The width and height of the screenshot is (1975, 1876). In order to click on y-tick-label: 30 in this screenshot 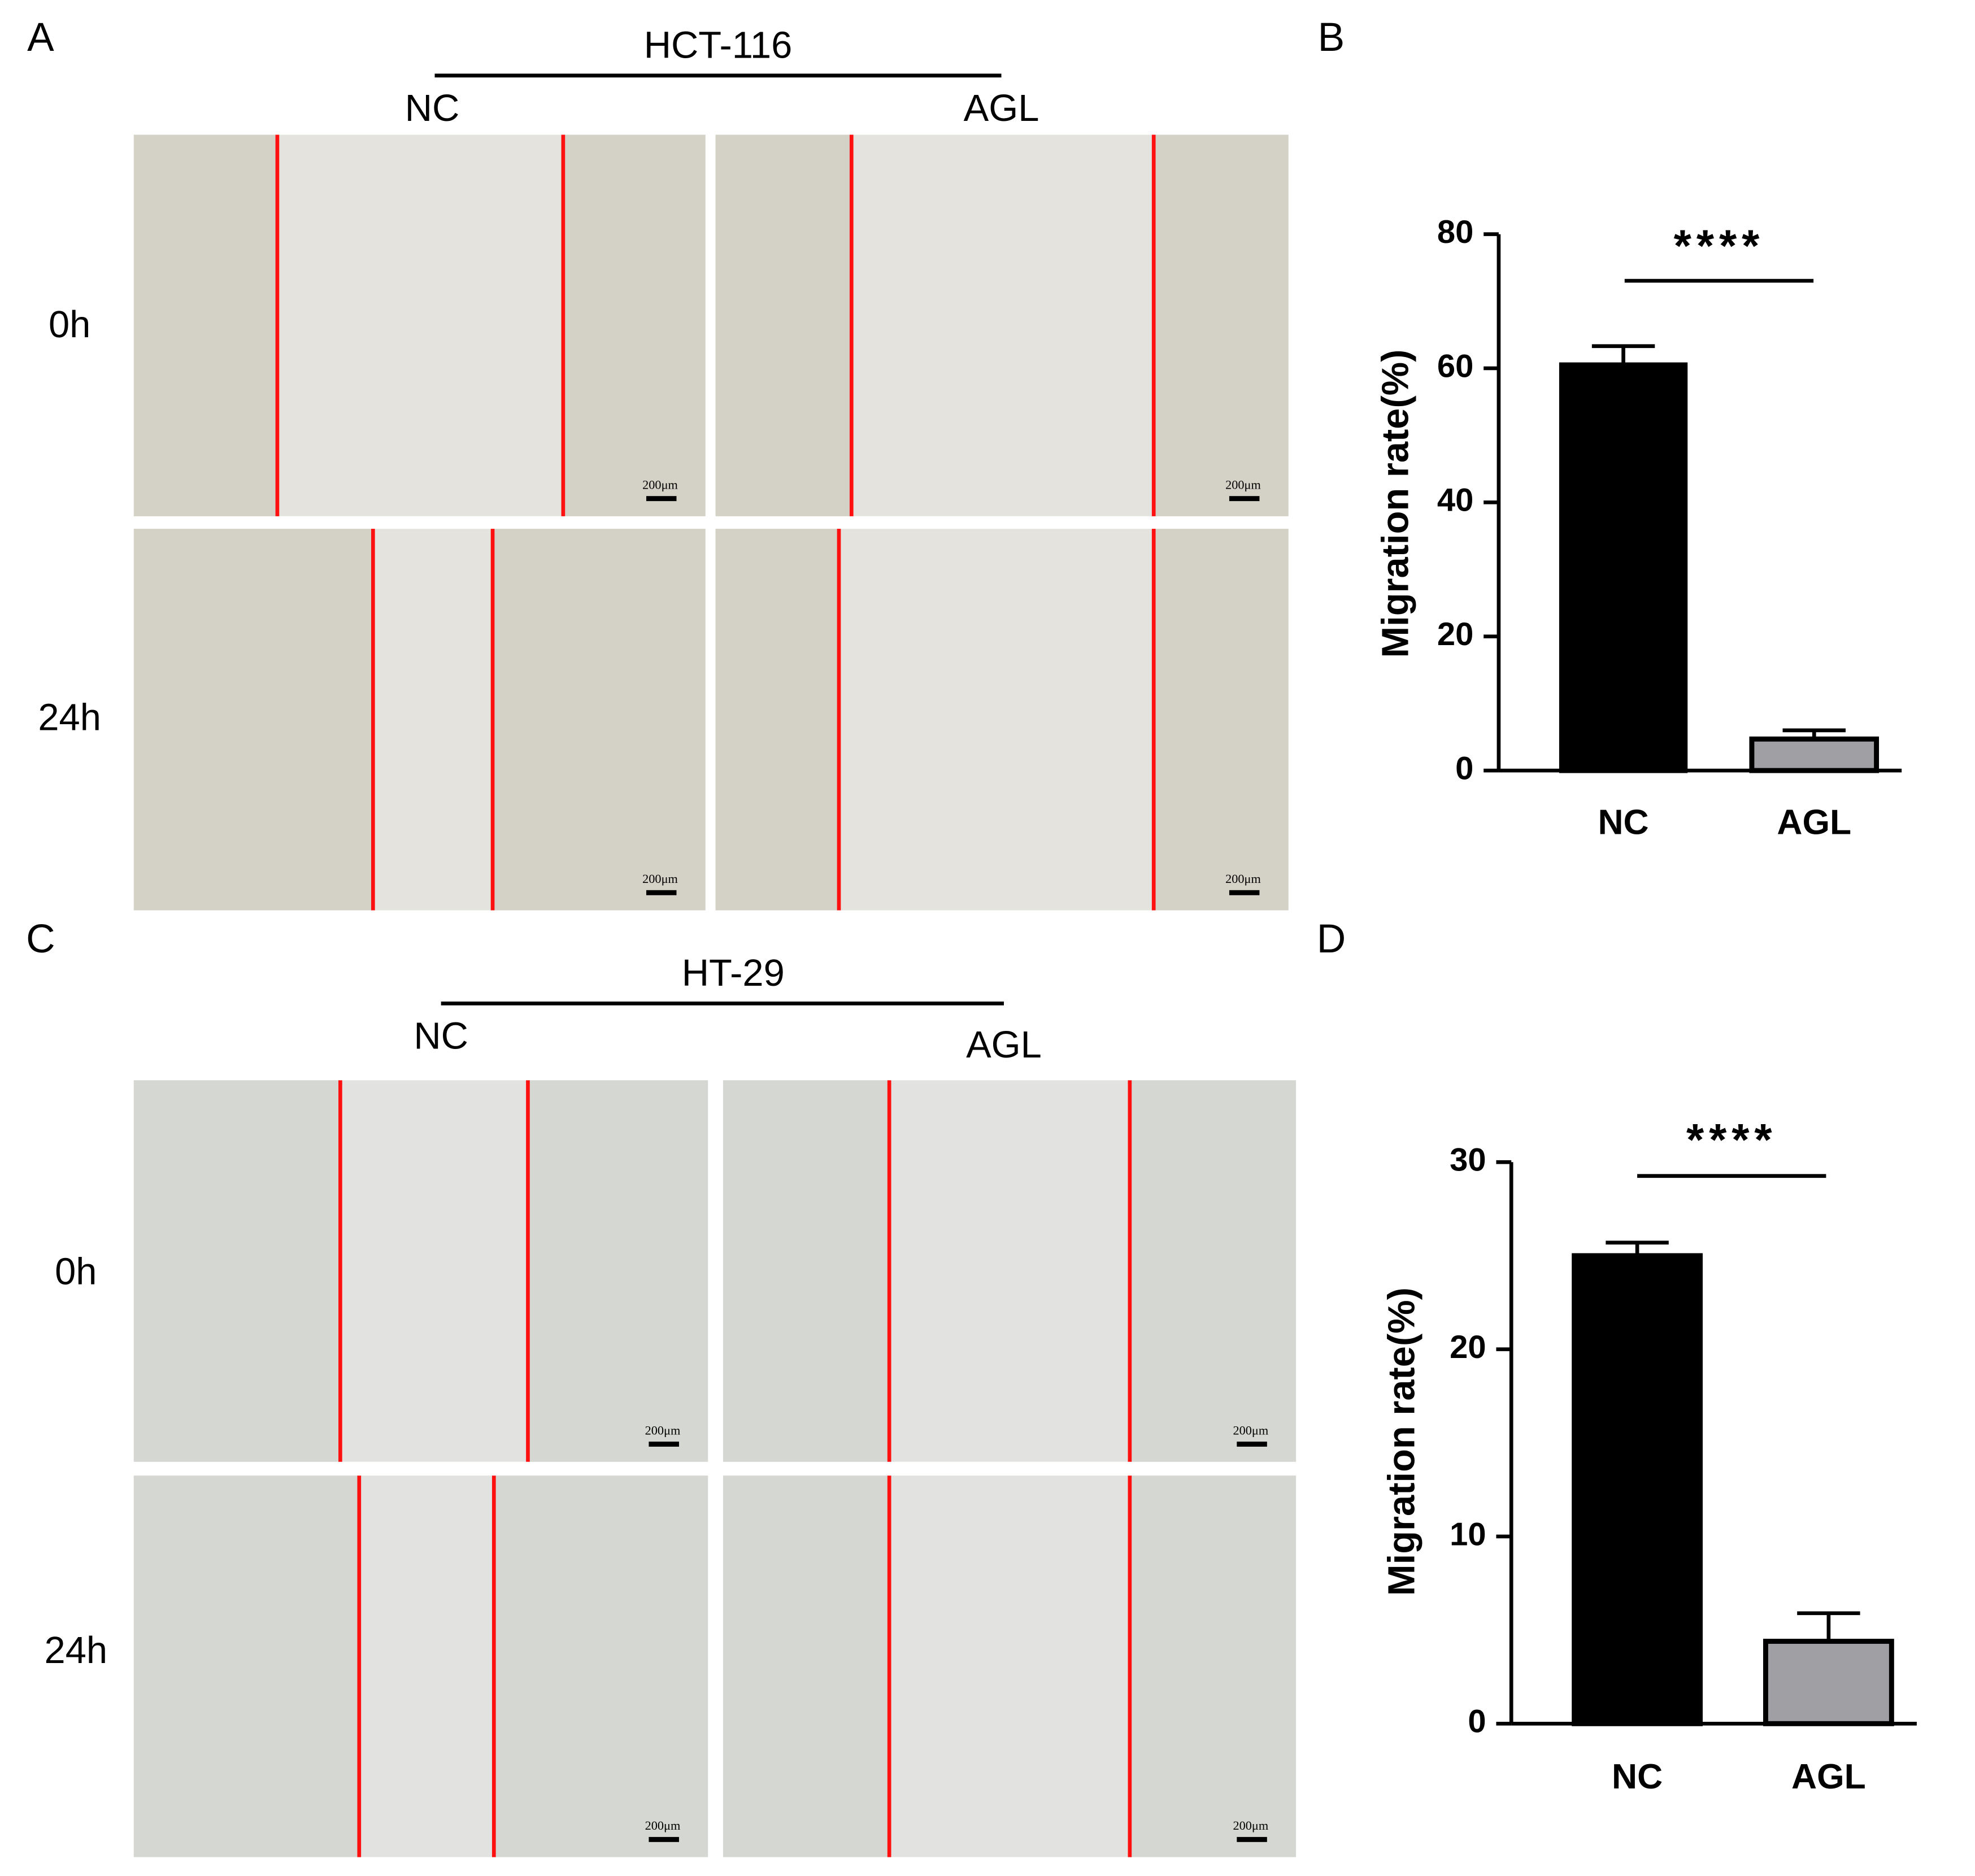, I will do `click(1468, 1160)`.